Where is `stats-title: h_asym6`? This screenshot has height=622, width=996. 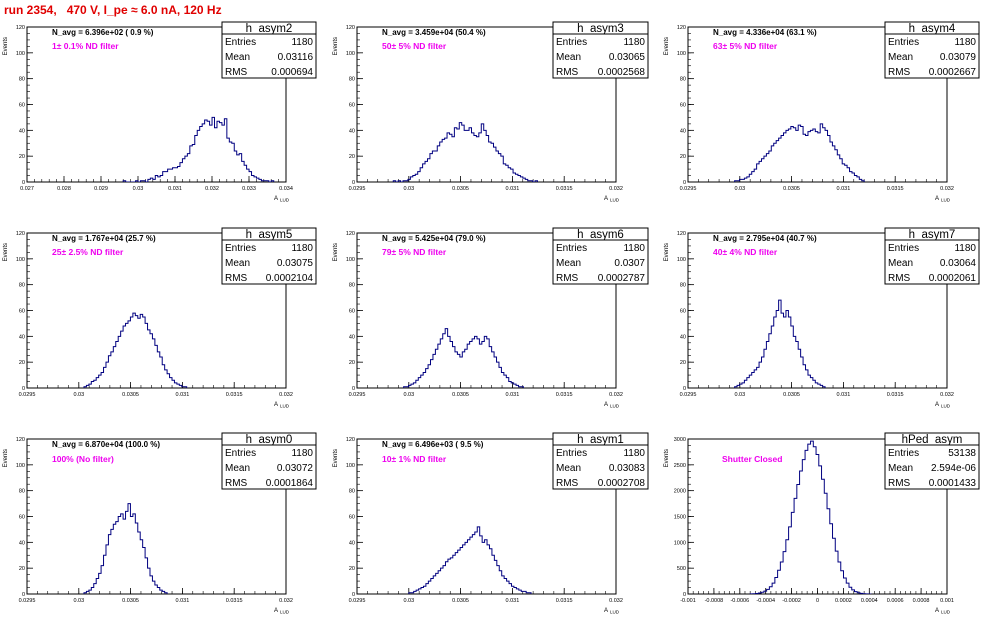
stats-title: h_asym6 is located at coordinates (600, 235).